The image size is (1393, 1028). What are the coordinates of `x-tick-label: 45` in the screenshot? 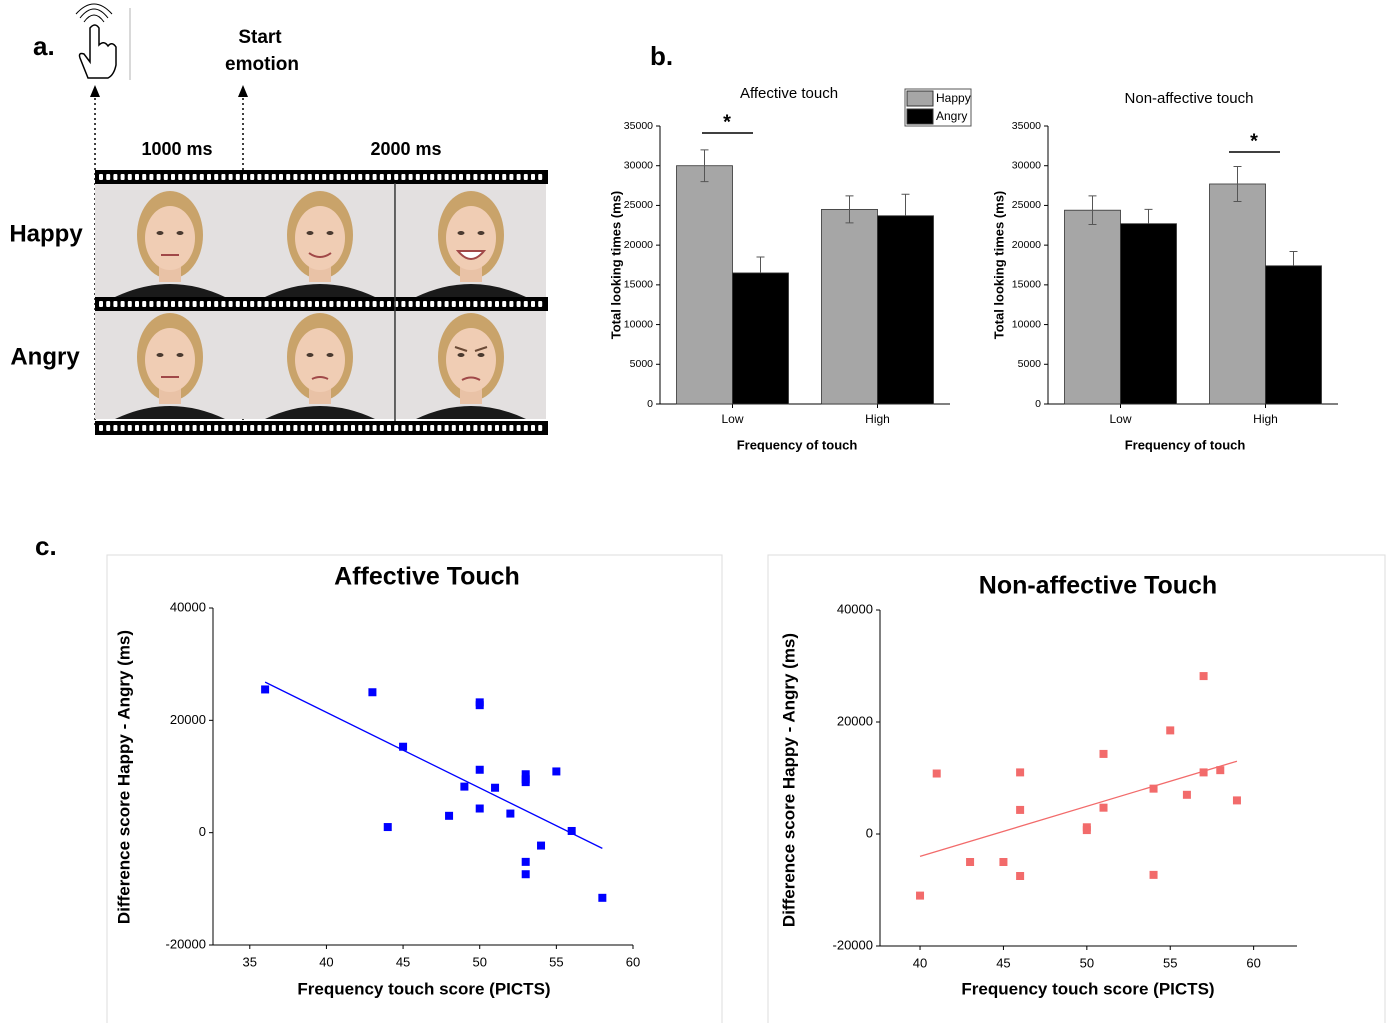 It's located at (403, 961).